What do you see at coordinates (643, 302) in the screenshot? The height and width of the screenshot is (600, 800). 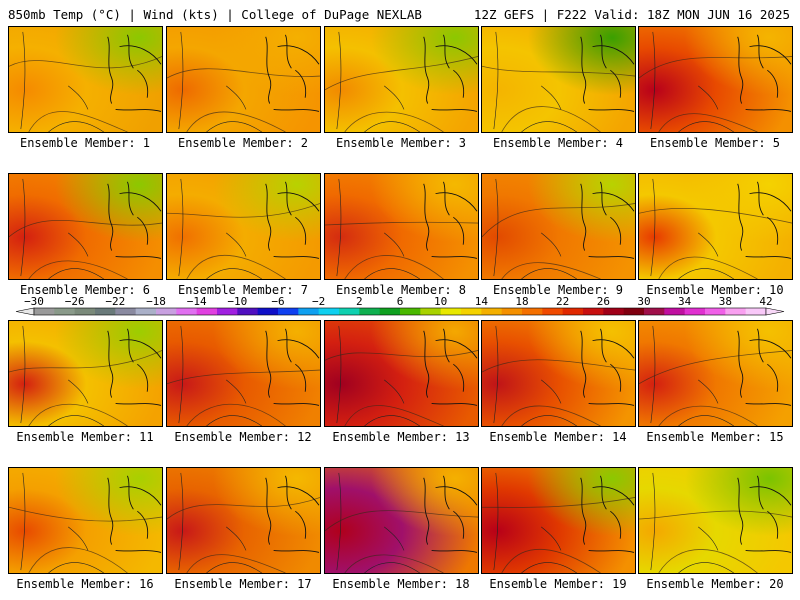 I see `colorbar-tick-label: 30` at bounding box center [643, 302].